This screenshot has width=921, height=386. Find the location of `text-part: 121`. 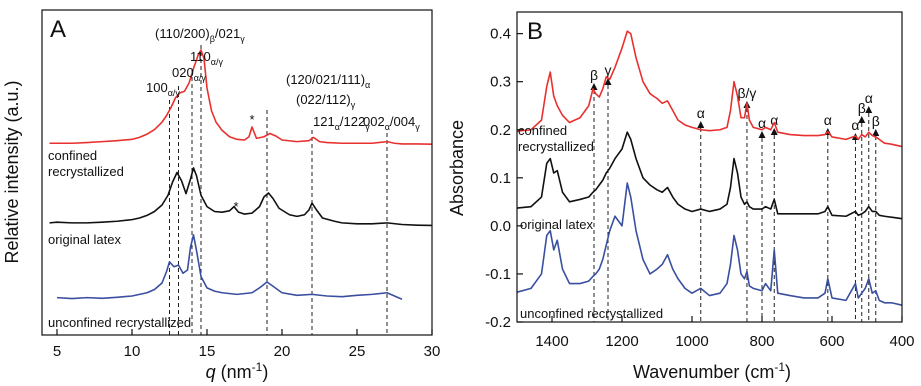

text-part: 121 is located at coordinates (324, 121).